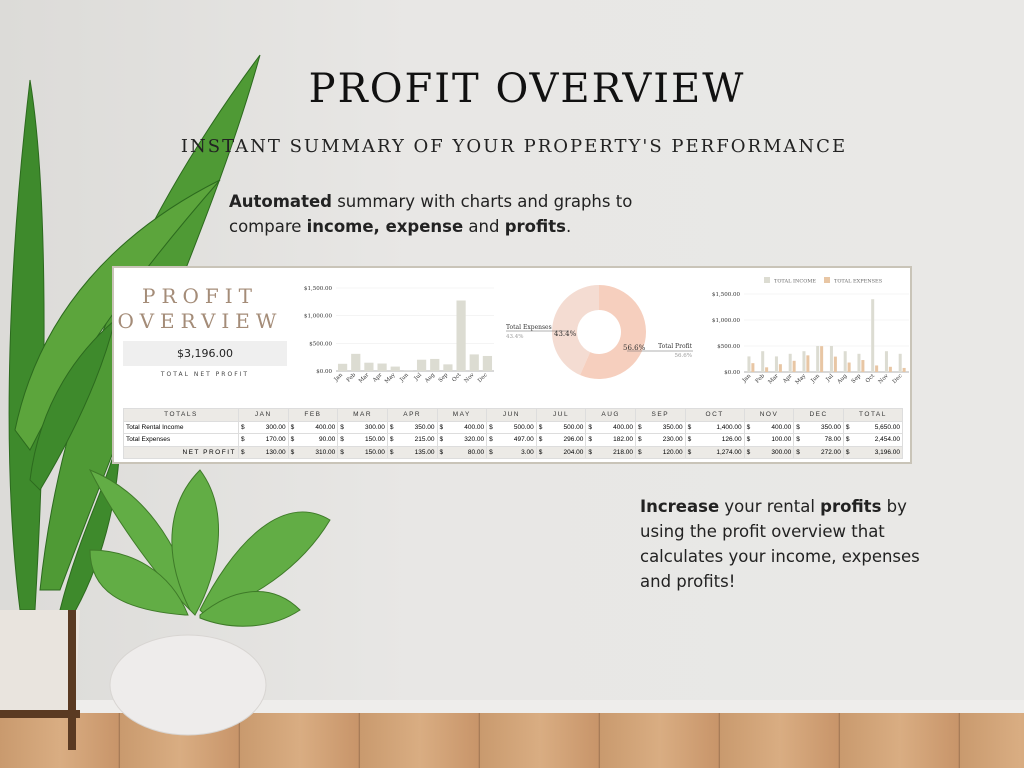 This screenshot has width=1024, height=768. What do you see at coordinates (313, 452) in the screenshot?
I see `table-cell: $310.00` at bounding box center [313, 452].